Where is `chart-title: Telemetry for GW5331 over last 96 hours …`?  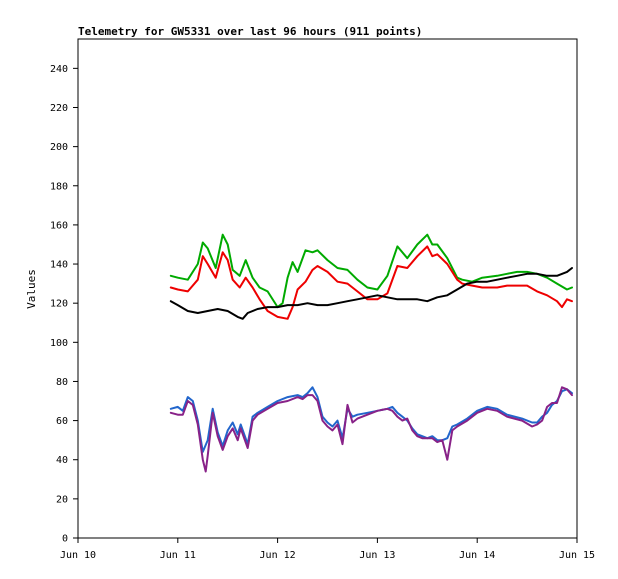
chart-title: Telemetry for GW5331 over last 96 hours … is located at coordinates (250, 31).